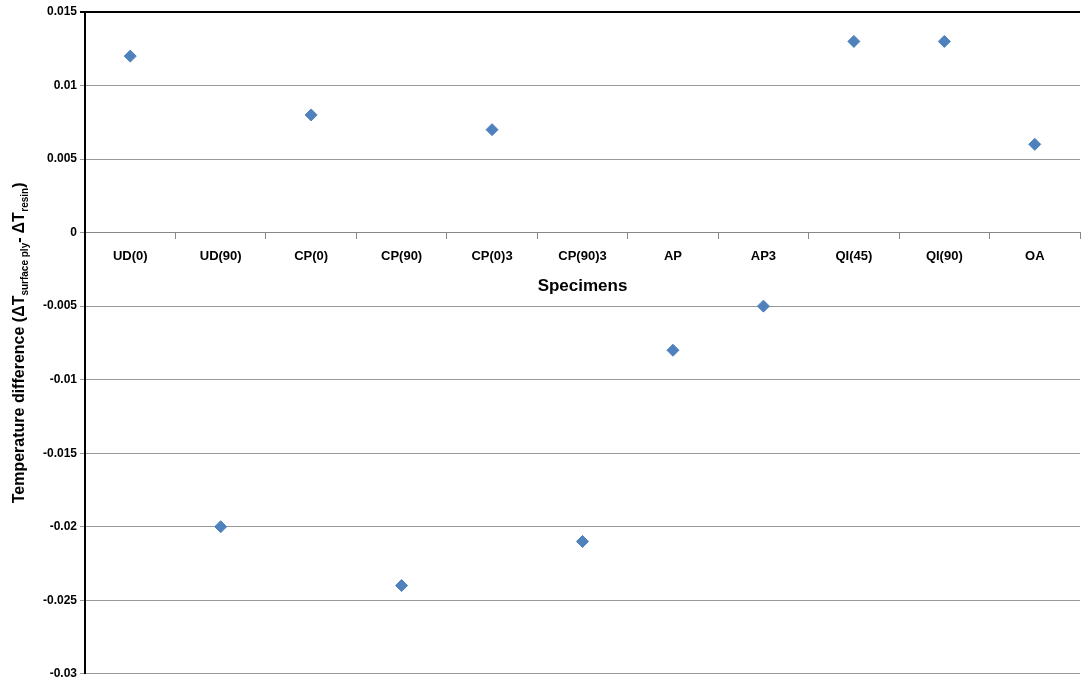 This screenshot has height=684, width=1087. Describe the element at coordinates (63, 378) in the screenshot. I see `y-tick-label: -0.01` at that location.